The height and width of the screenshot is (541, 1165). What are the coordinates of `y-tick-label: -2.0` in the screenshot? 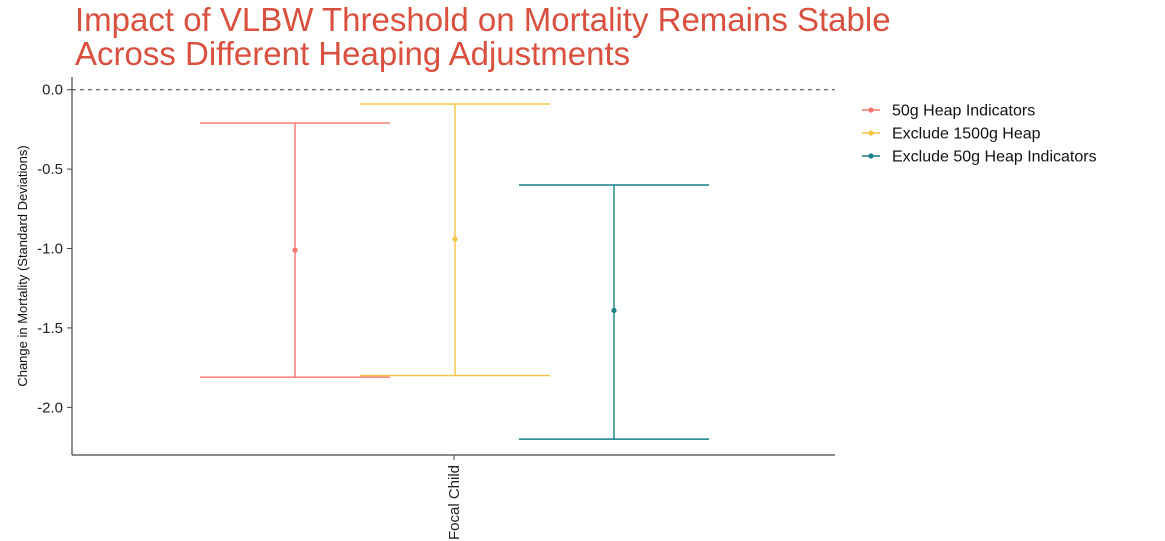 It's located at (50, 407).